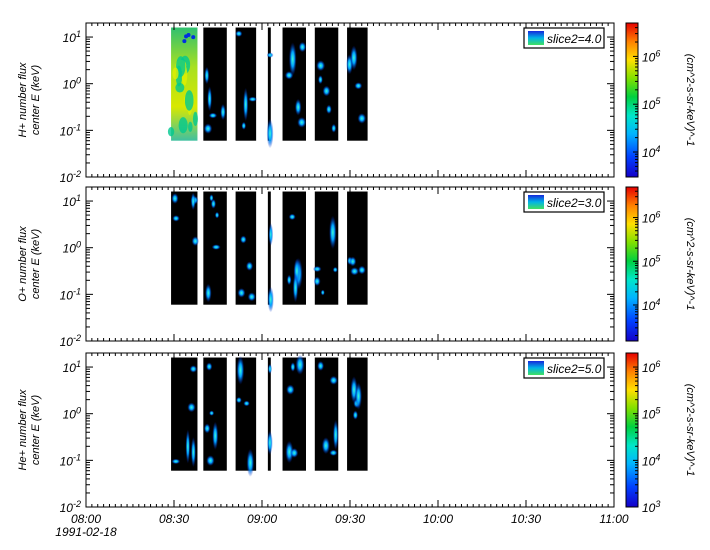  Describe the element at coordinates (350, 519) in the screenshot. I see `x-tick-label: 09:30` at that location.